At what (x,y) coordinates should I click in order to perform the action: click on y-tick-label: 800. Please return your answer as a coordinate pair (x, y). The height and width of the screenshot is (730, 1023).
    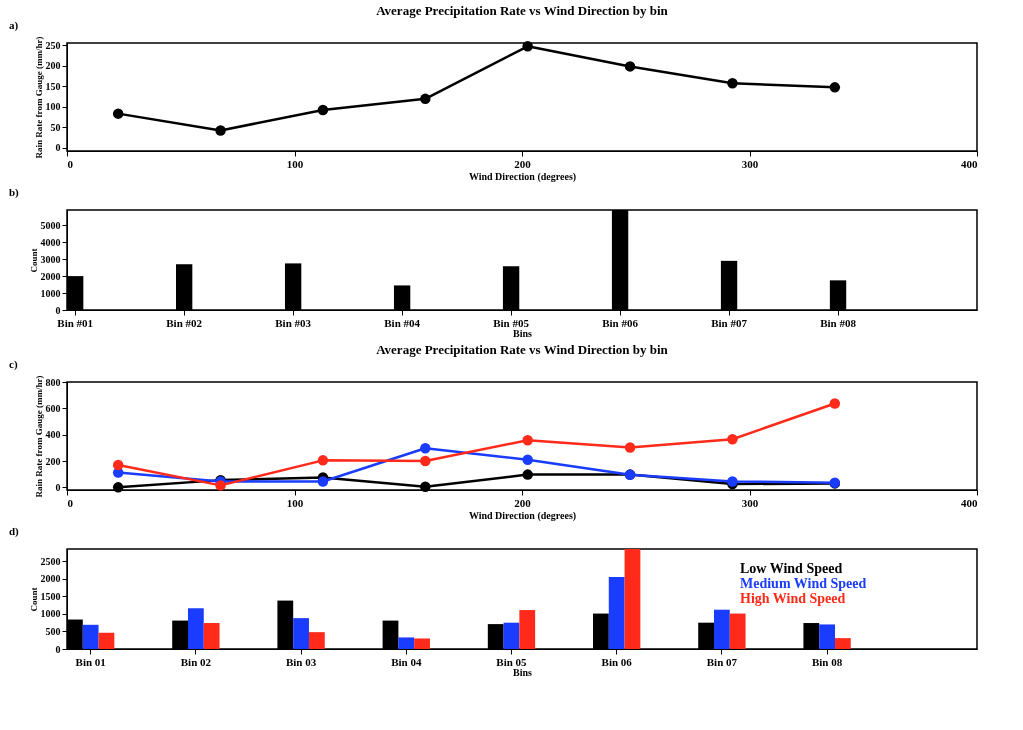
    Looking at the image, I should click on (53, 382).